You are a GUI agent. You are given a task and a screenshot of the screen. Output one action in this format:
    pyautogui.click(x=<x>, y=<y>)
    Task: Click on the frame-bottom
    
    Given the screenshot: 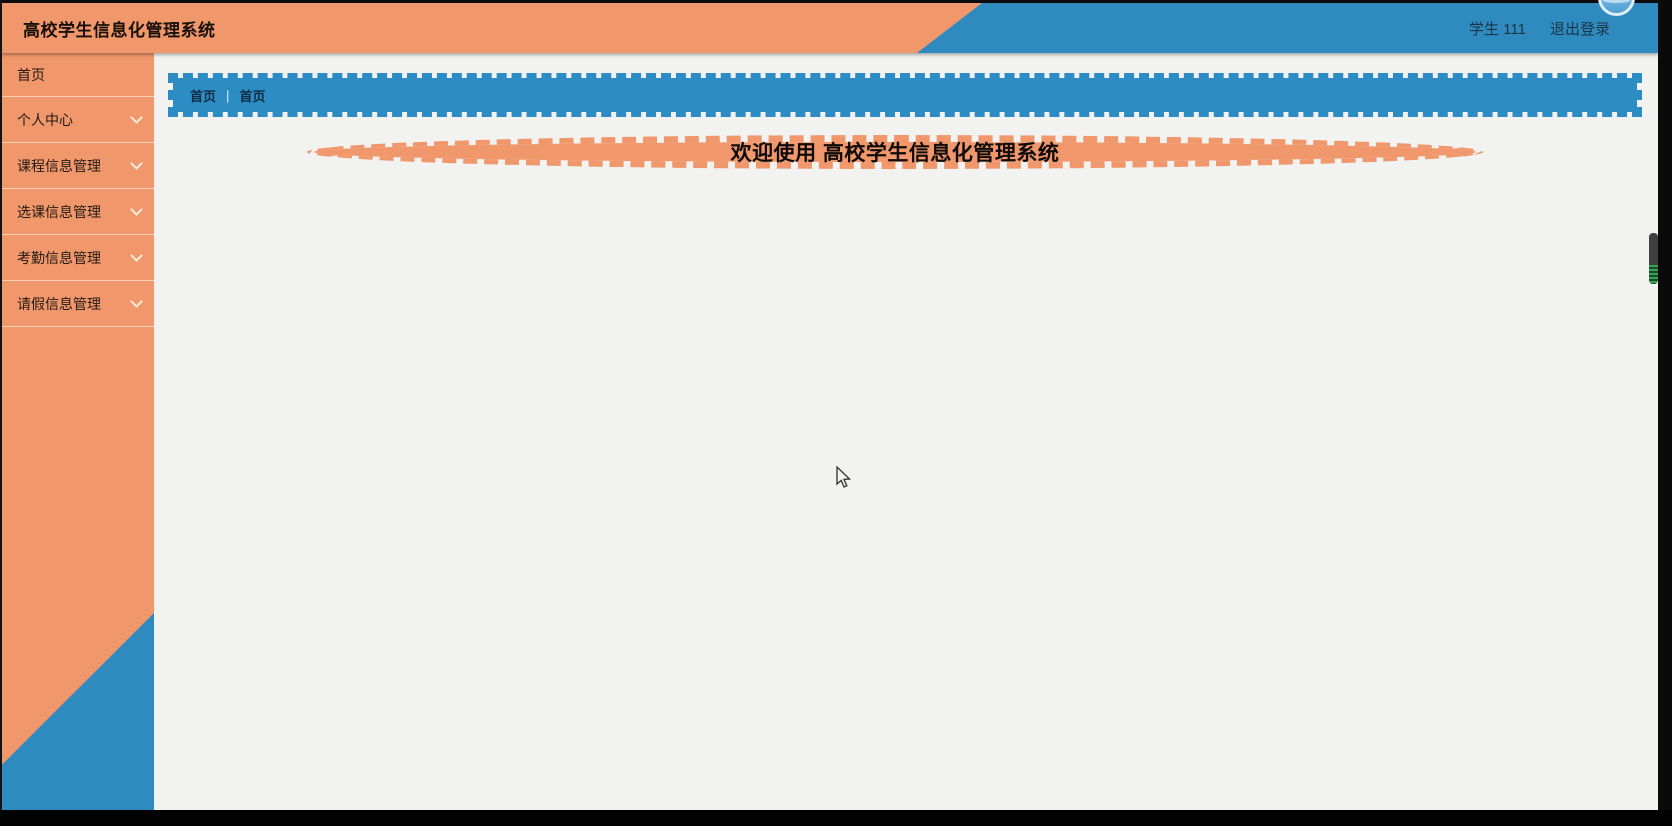 What is the action you would take?
    pyautogui.click(x=836, y=818)
    